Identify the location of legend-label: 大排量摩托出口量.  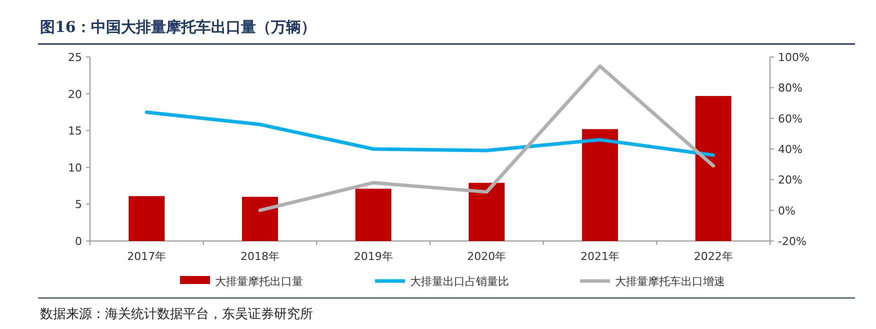
(259, 281).